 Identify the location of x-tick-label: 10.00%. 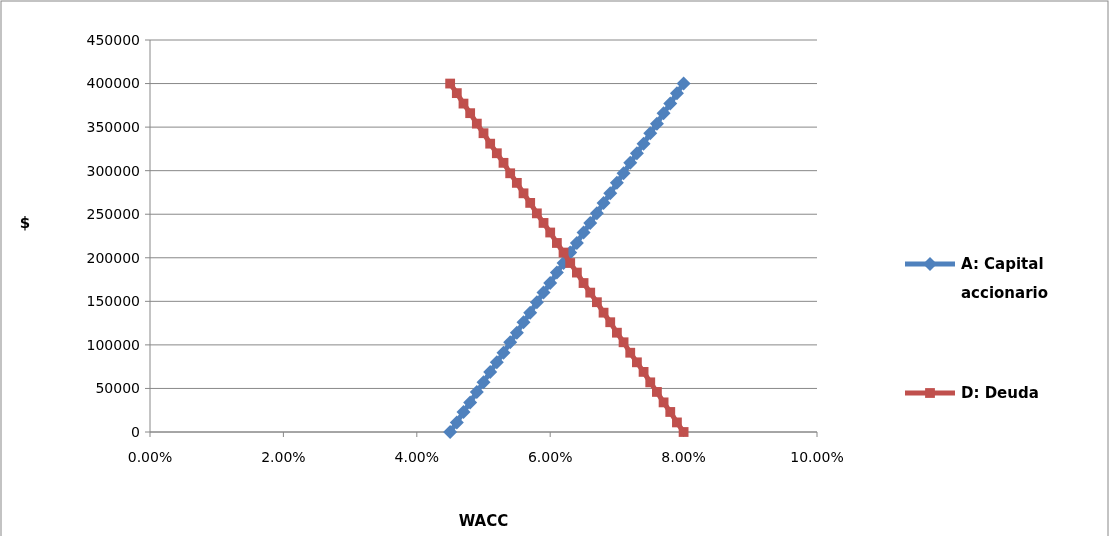
(817, 457).